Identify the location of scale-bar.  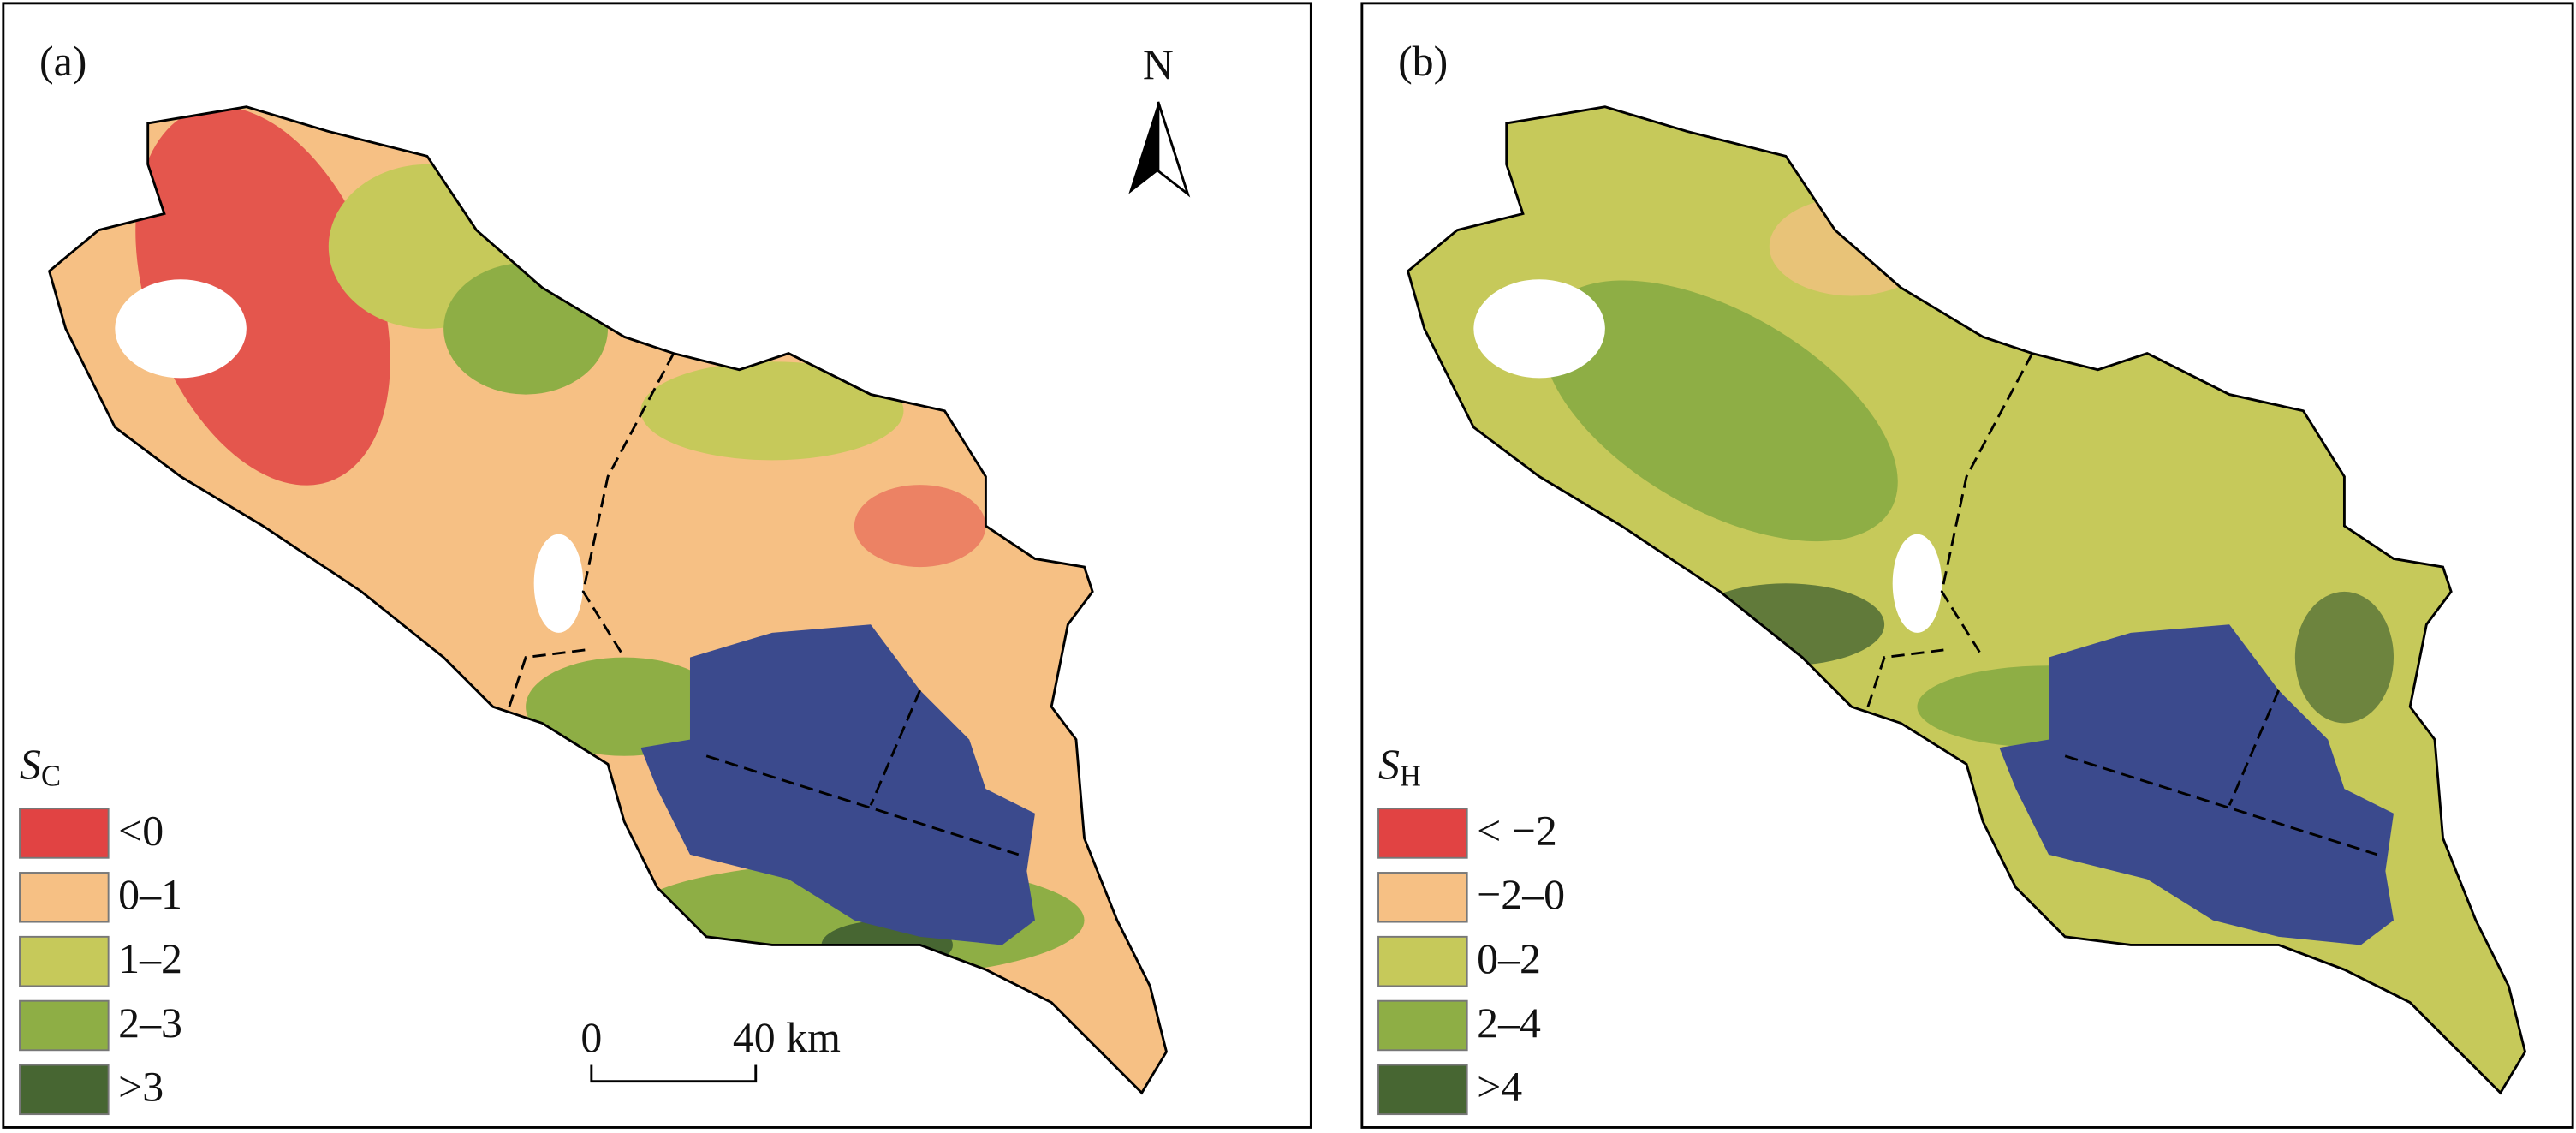
(674, 1073).